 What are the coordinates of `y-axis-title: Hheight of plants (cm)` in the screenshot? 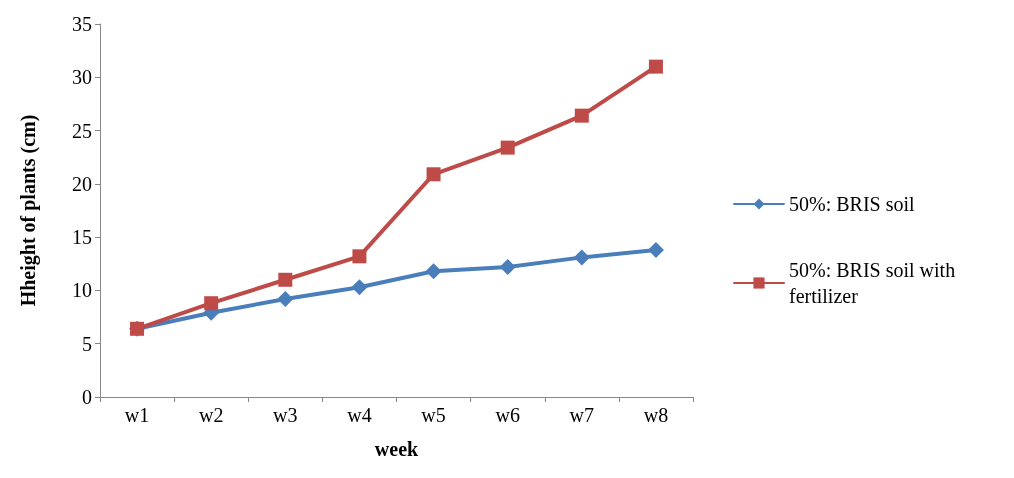 It's located at (28, 210).